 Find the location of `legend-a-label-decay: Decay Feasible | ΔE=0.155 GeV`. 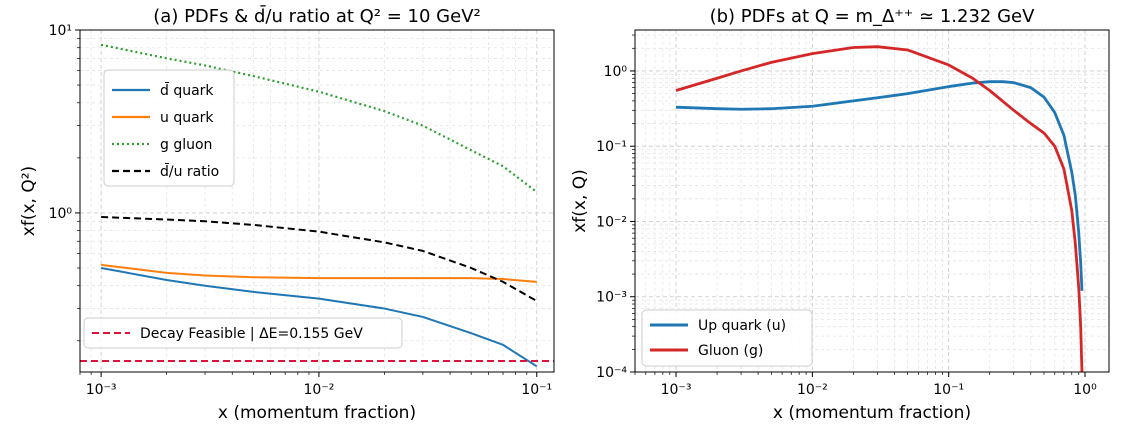

legend-a-label-decay: Decay Feasible | ΔE=0.155 GeV is located at coordinates (251, 334).